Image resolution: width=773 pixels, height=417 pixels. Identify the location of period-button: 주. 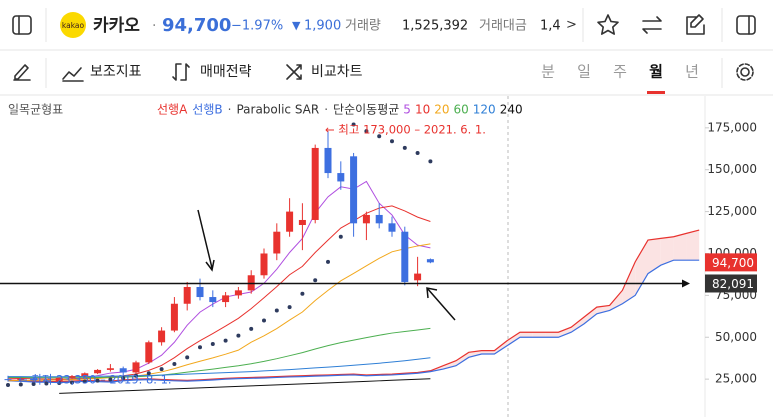
(620, 72).